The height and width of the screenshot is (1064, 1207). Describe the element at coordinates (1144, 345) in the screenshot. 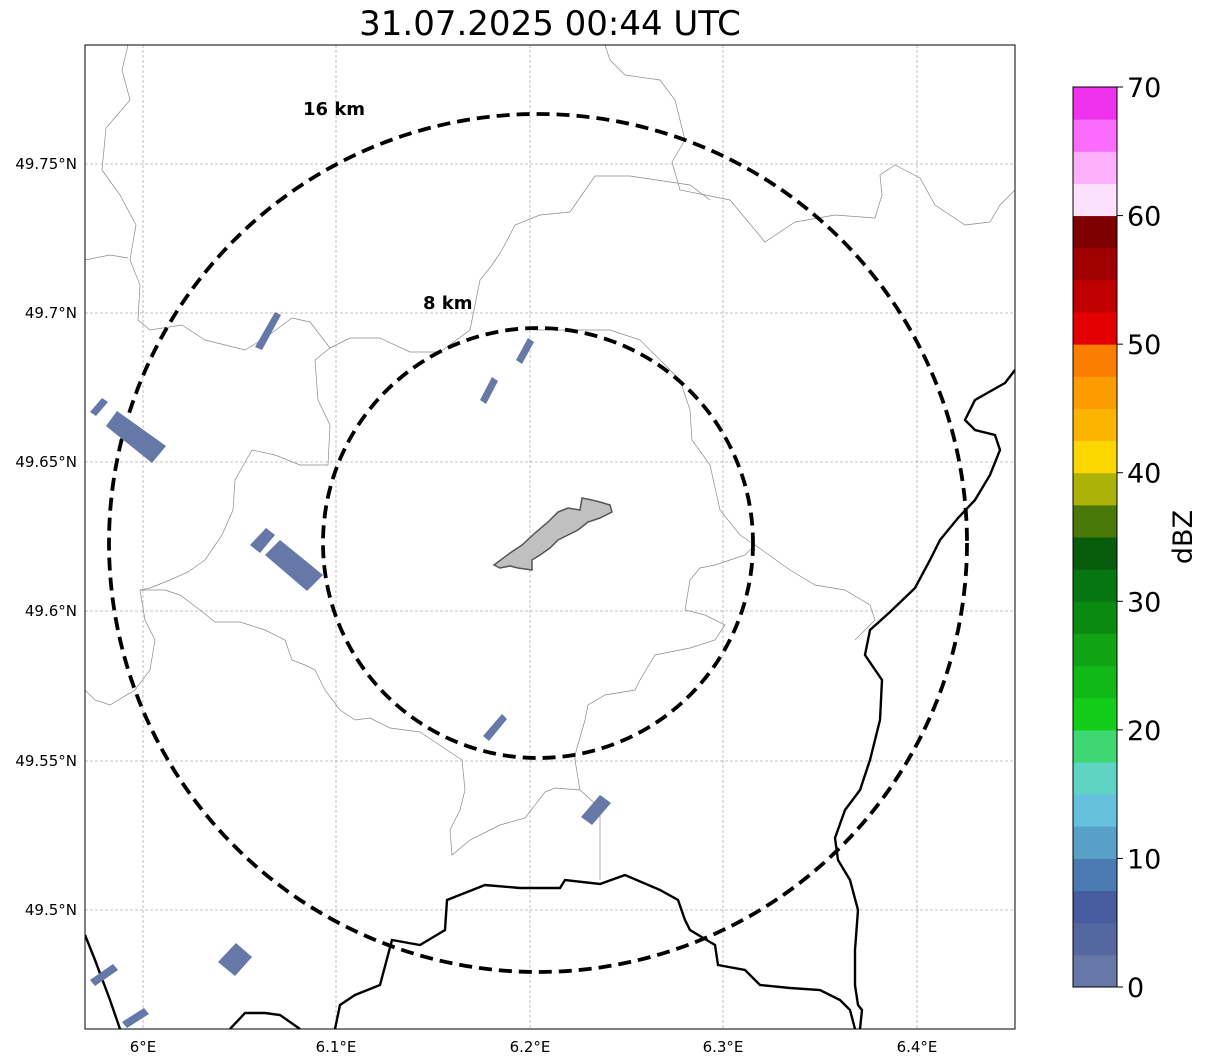

I see `colorbar-tick-label: 50` at that location.